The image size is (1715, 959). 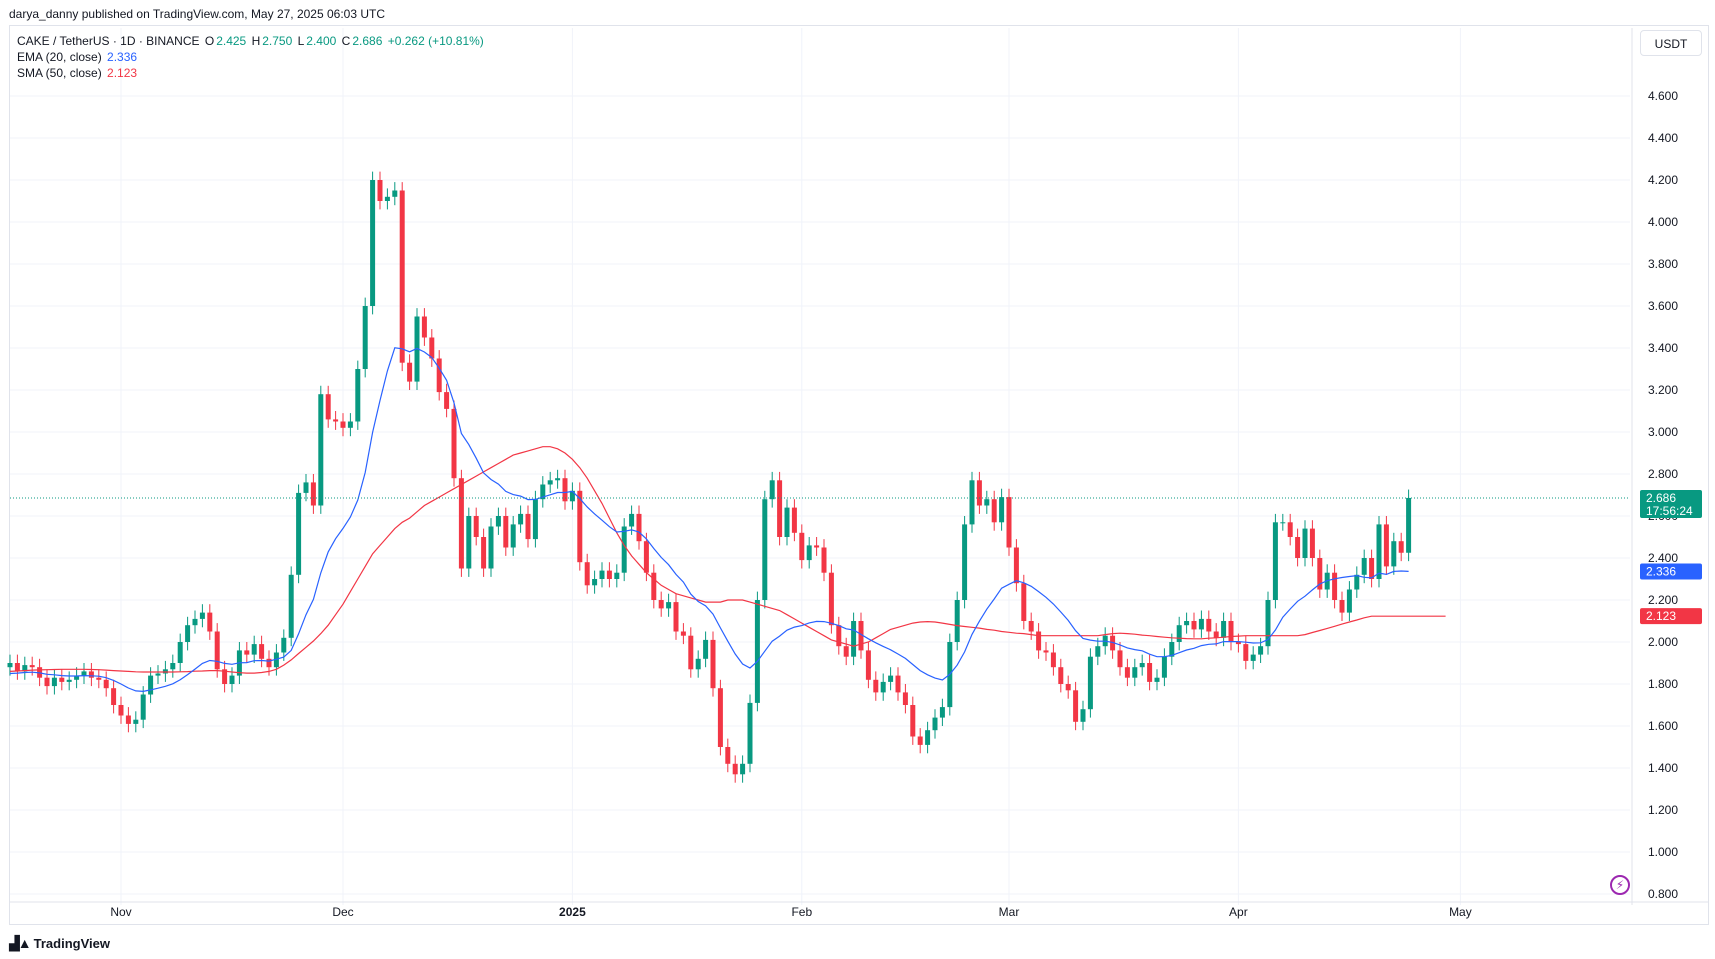 I want to click on y-tick-label: 0.800, so click(x=1663, y=894).